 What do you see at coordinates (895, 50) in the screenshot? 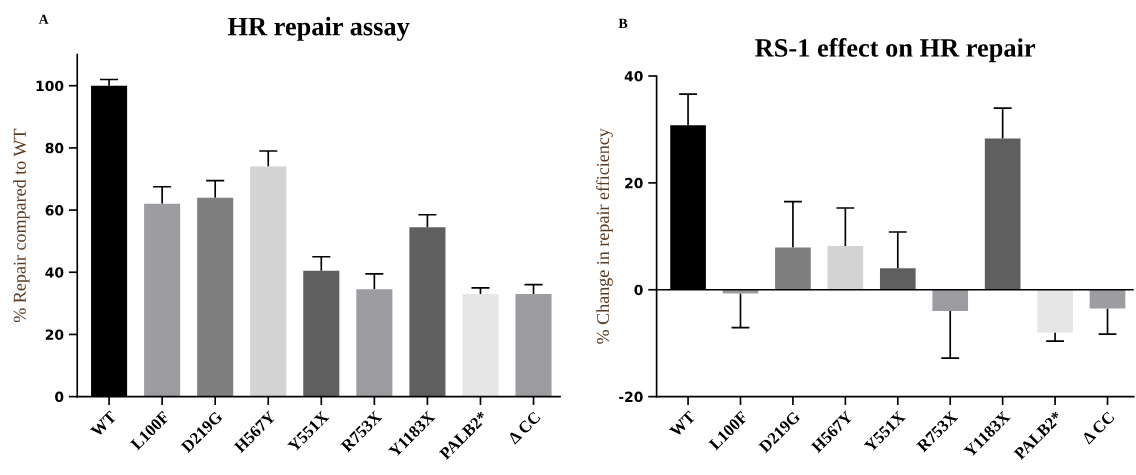
I see `chart-title: RS-1 effect on HR repair` at bounding box center [895, 50].